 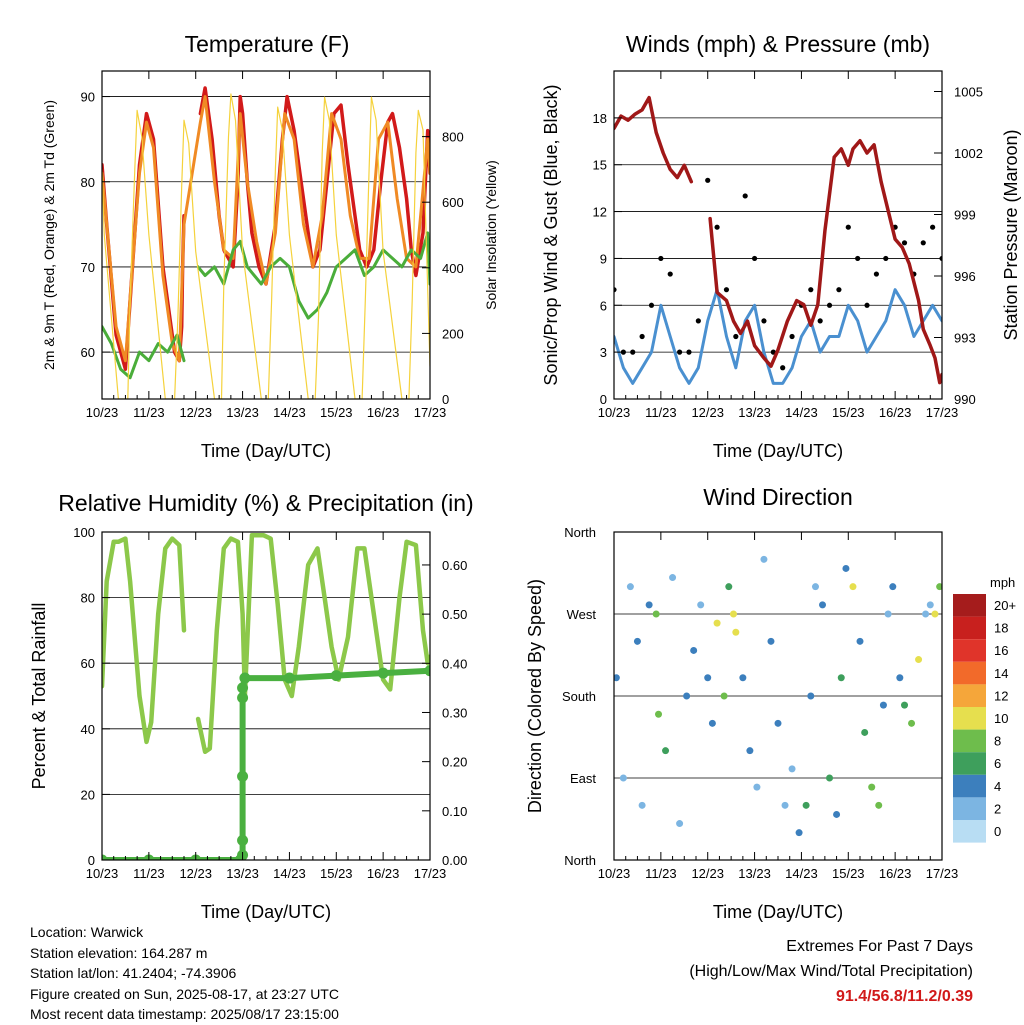 I want to click on legend-label: 20+, so click(x=1005, y=605).